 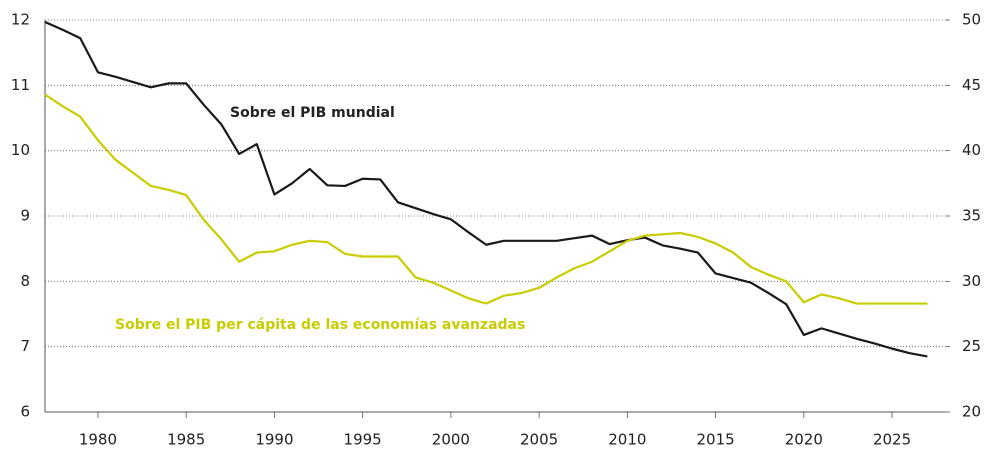 What do you see at coordinates (25, 346) in the screenshot?
I see `y-tick-label: 7` at bounding box center [25, 346].